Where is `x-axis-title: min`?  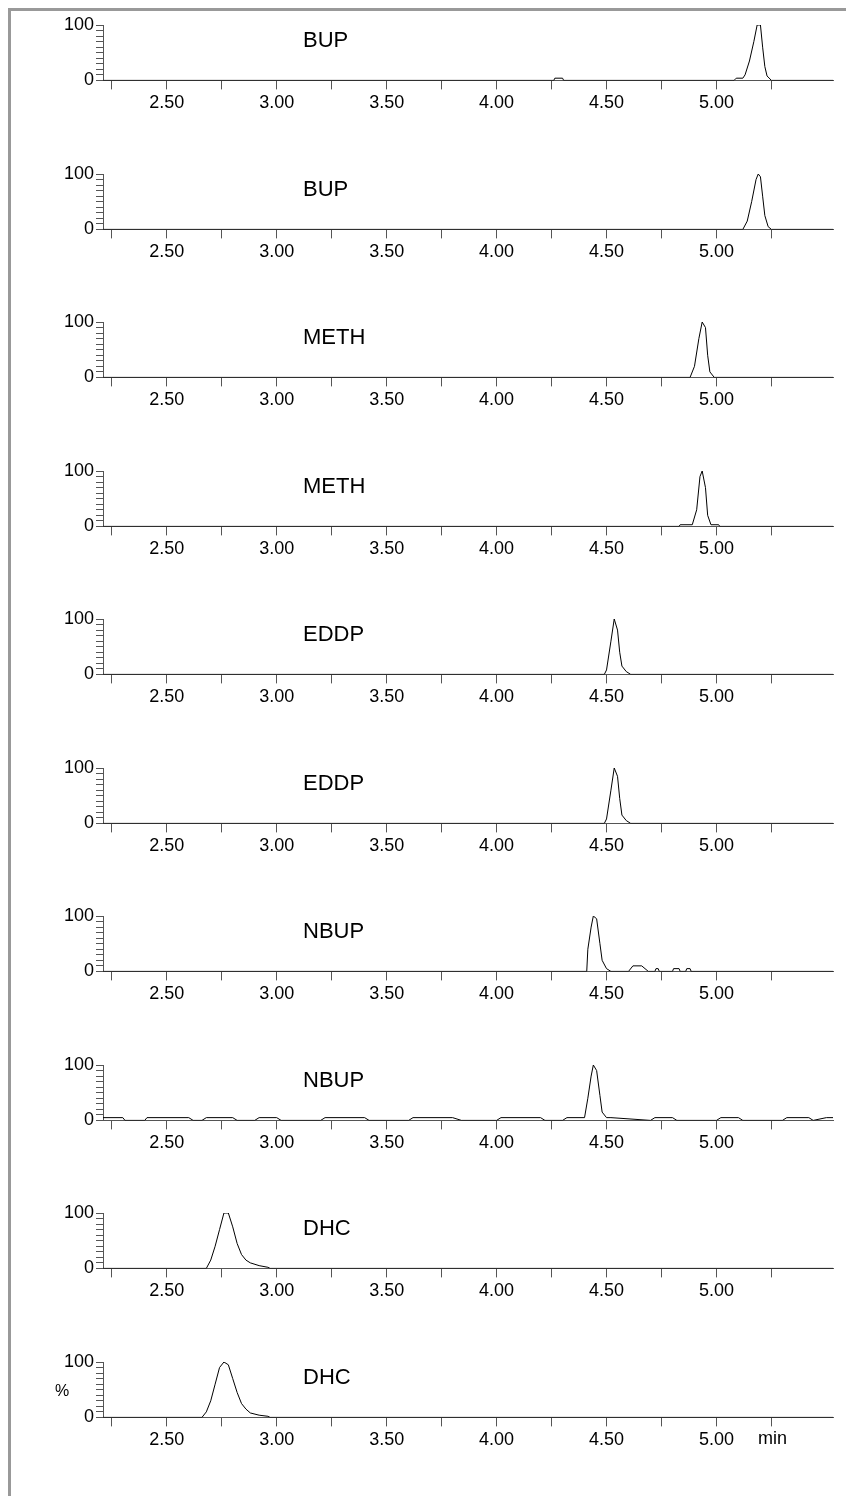 x-axis-title: min is located at coordinates (772, 1437).